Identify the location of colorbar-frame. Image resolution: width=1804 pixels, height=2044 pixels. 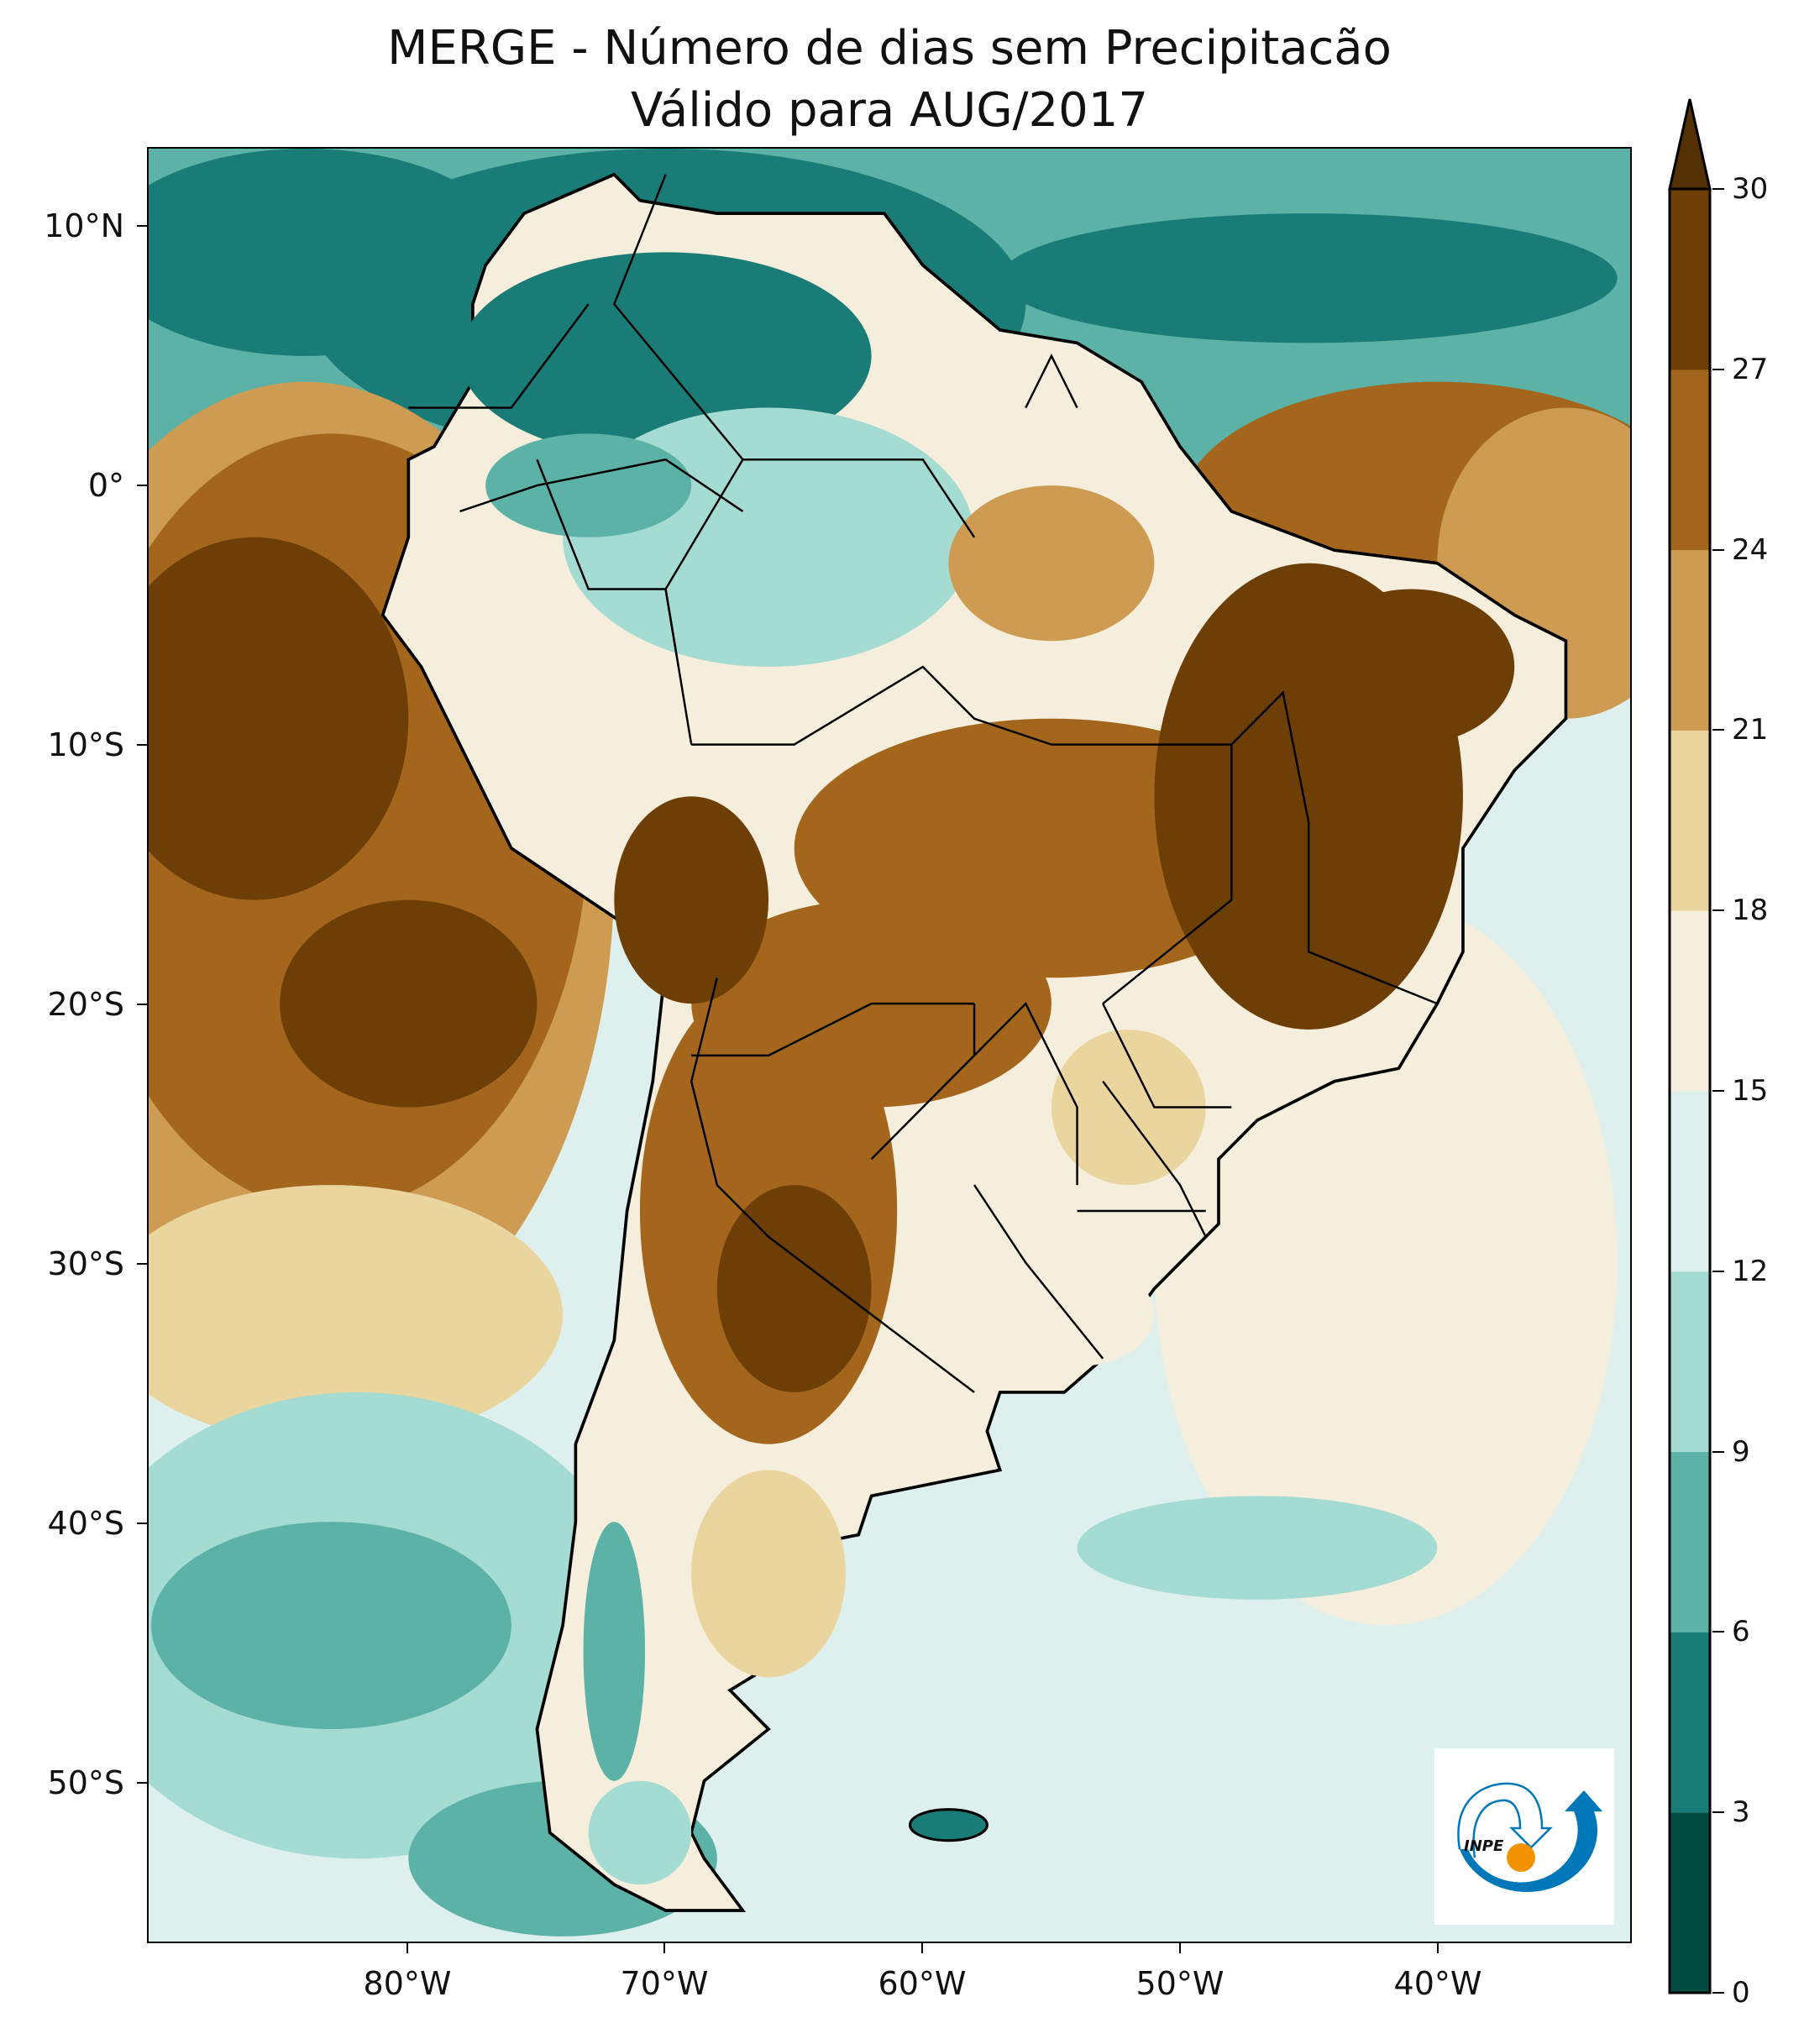
(1690, 1090).